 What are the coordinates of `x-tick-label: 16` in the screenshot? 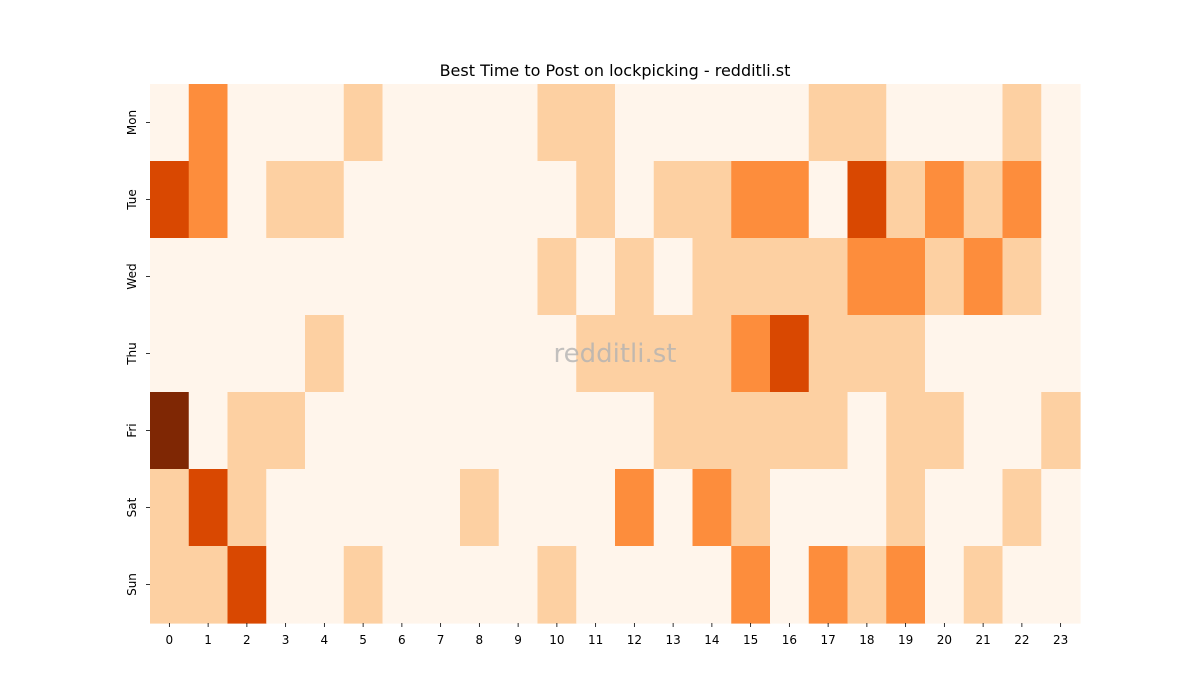 It's located at (789, 640).